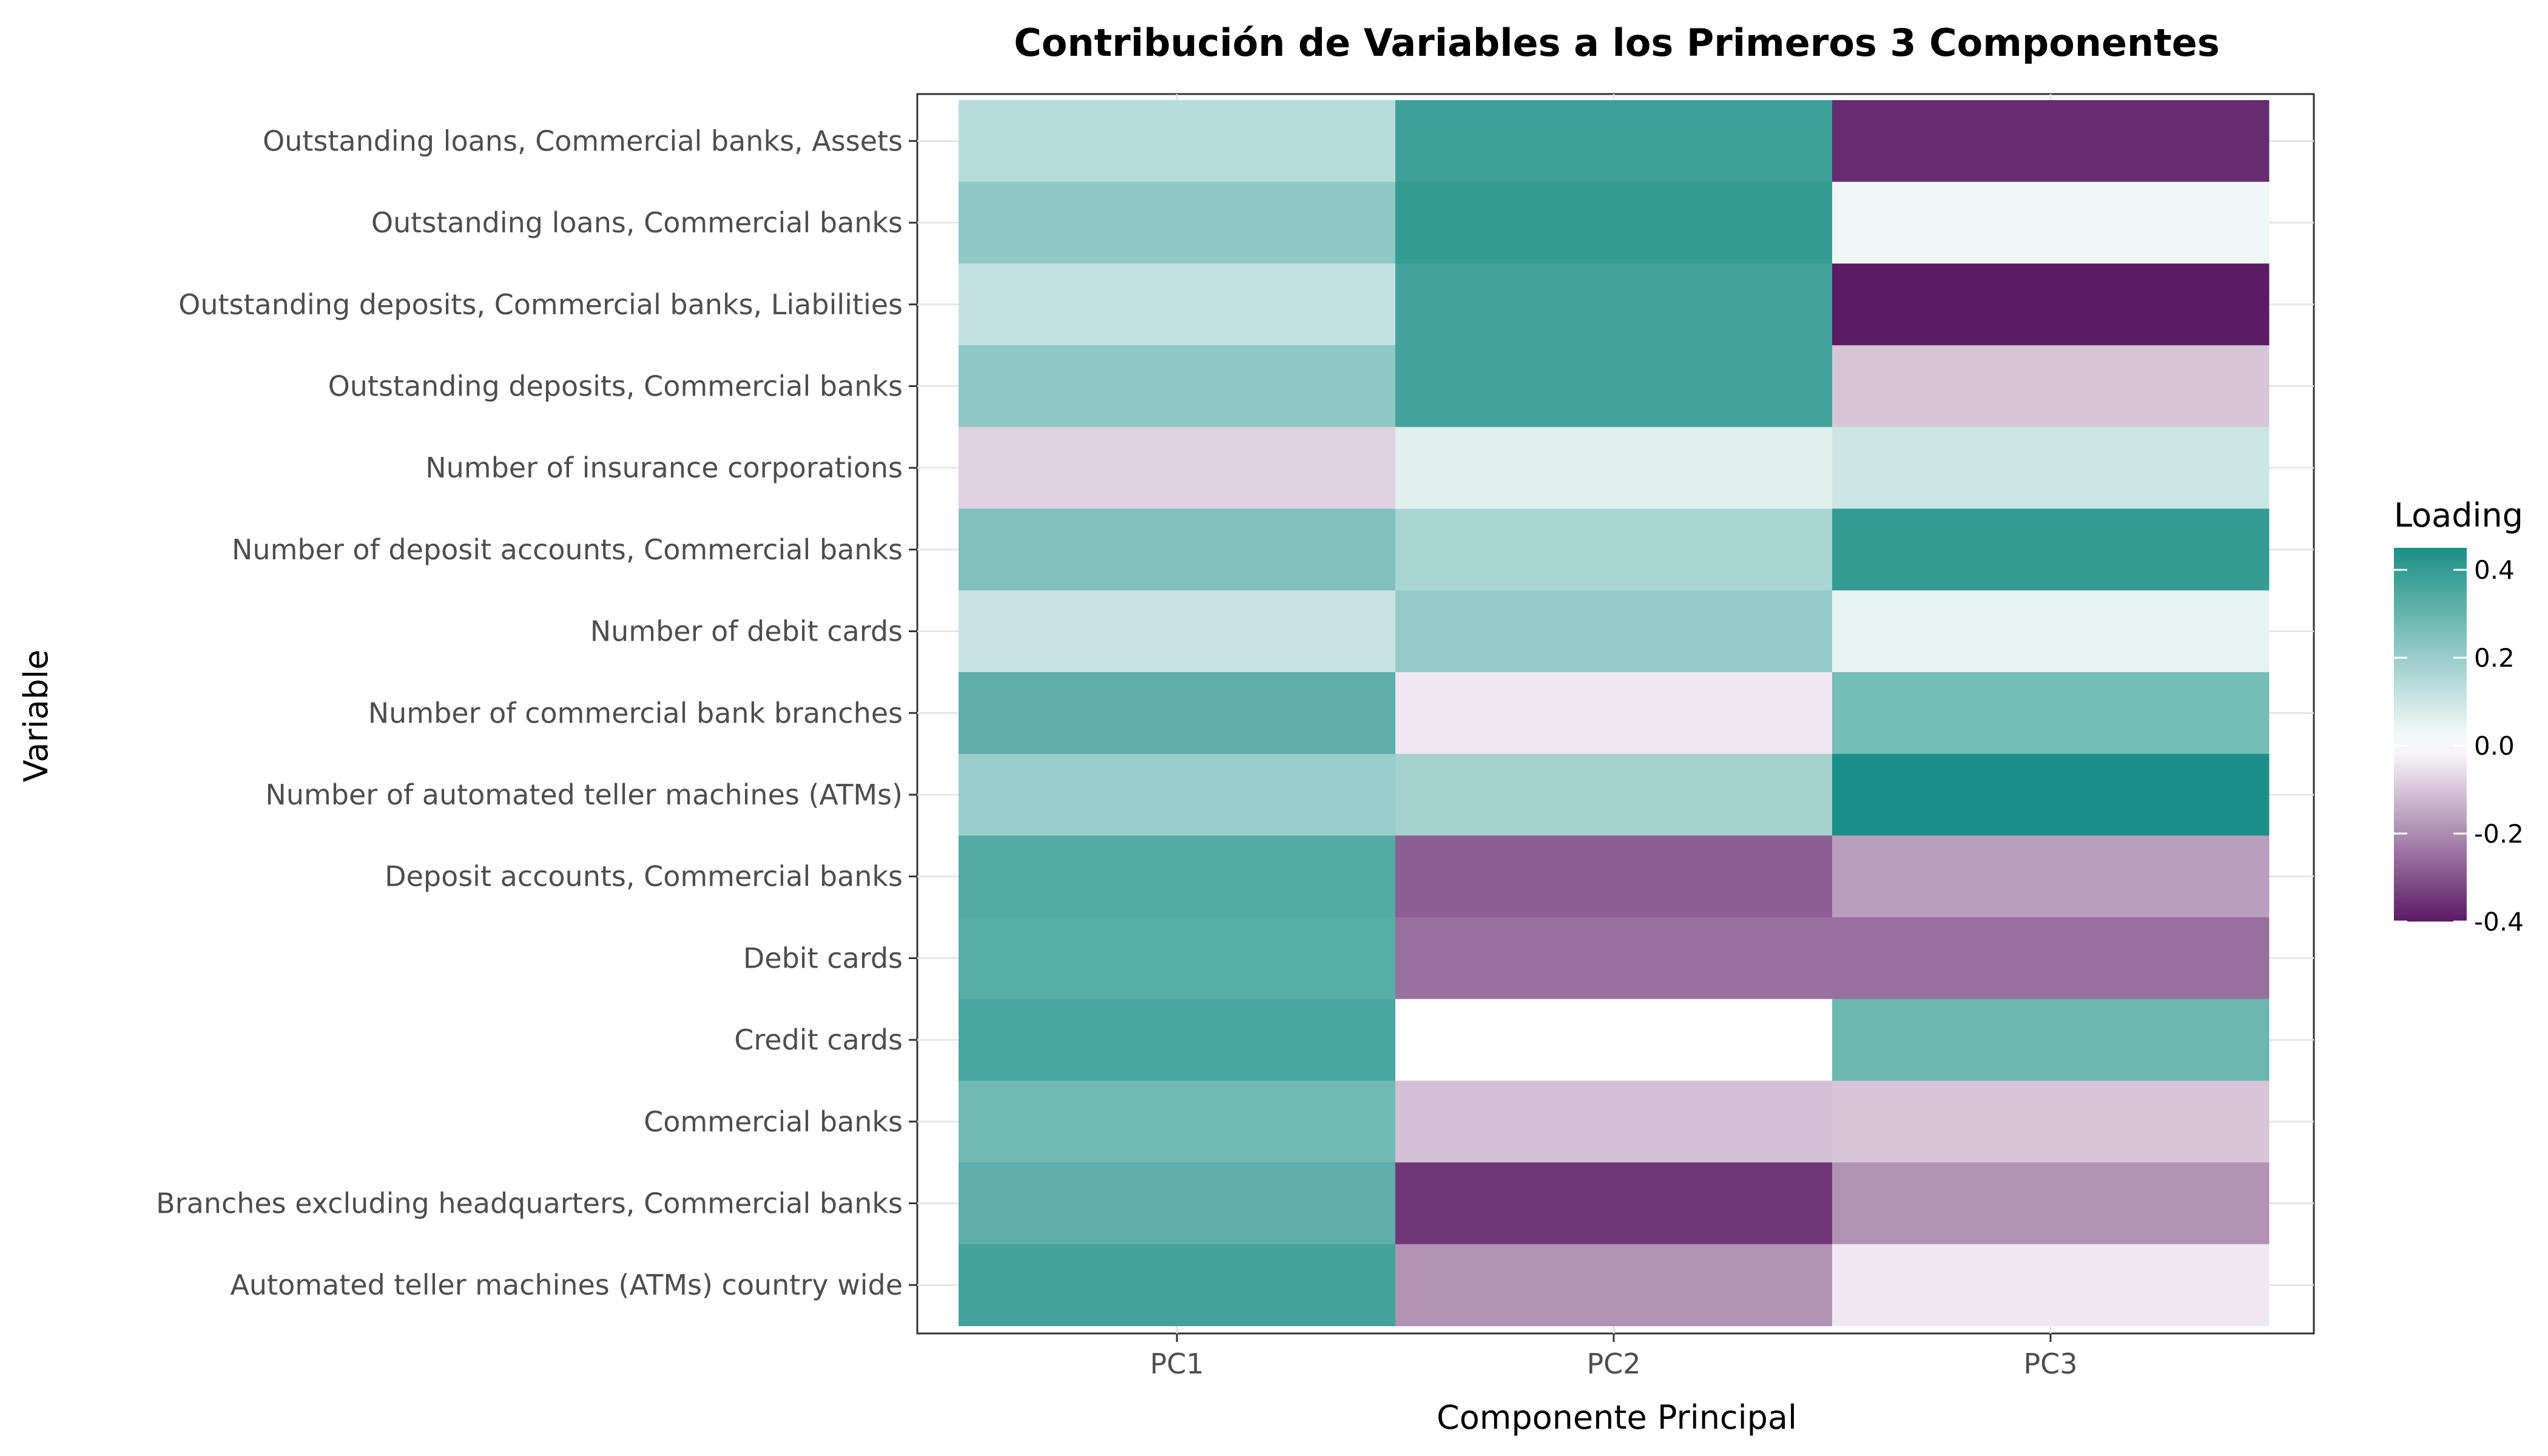 Image resolution: width=2548 pixels, height=1456 pixels. What do you see at coordinates (2494, 658) in the screenshot?
I see `colorbar-tick-label: 0.2` at bounding box center [2494, 658].